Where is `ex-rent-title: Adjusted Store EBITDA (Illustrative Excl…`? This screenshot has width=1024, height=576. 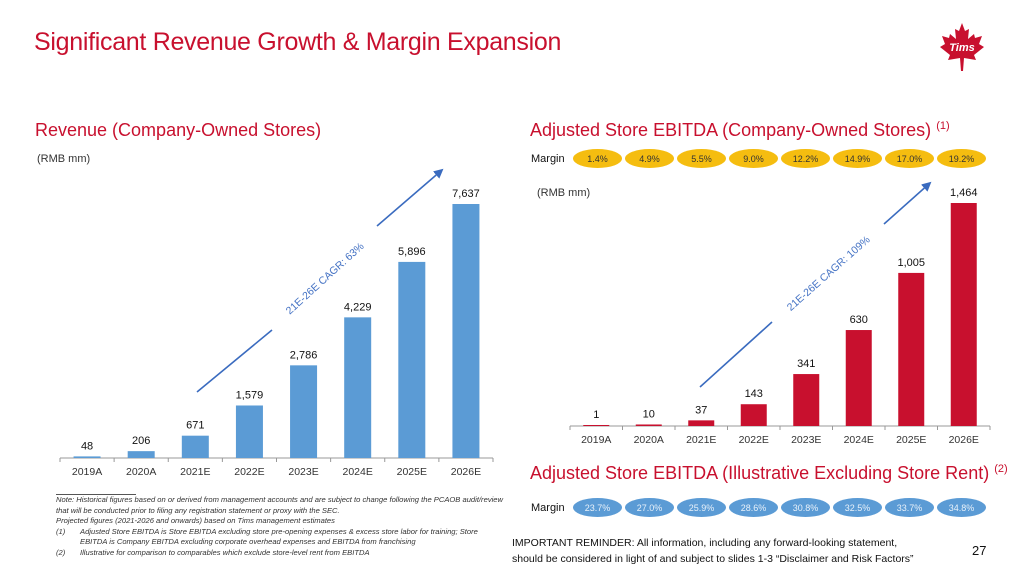 ex-rent-title: Adjusted Store EBITDA (Illustrative Excl… is located at coordinates (769, 473).